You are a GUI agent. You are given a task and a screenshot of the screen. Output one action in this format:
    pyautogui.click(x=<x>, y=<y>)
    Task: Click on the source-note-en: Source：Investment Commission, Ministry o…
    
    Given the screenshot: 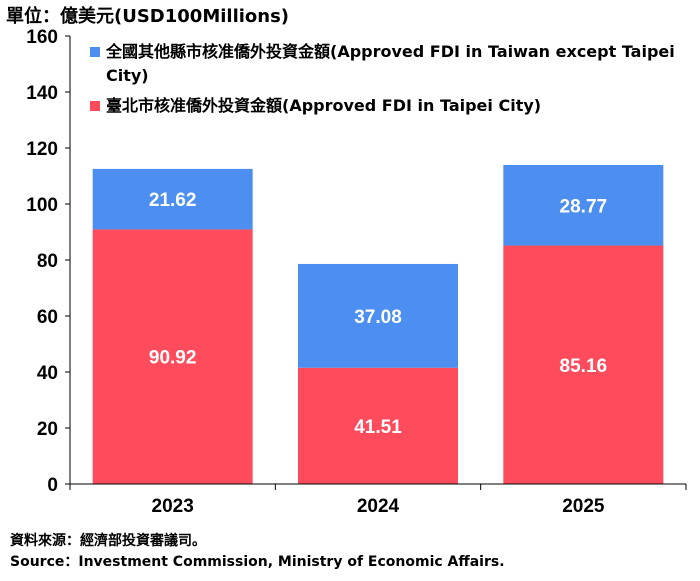 What is the action you would take?
    pyautogui.click(x=257, y=562)
    